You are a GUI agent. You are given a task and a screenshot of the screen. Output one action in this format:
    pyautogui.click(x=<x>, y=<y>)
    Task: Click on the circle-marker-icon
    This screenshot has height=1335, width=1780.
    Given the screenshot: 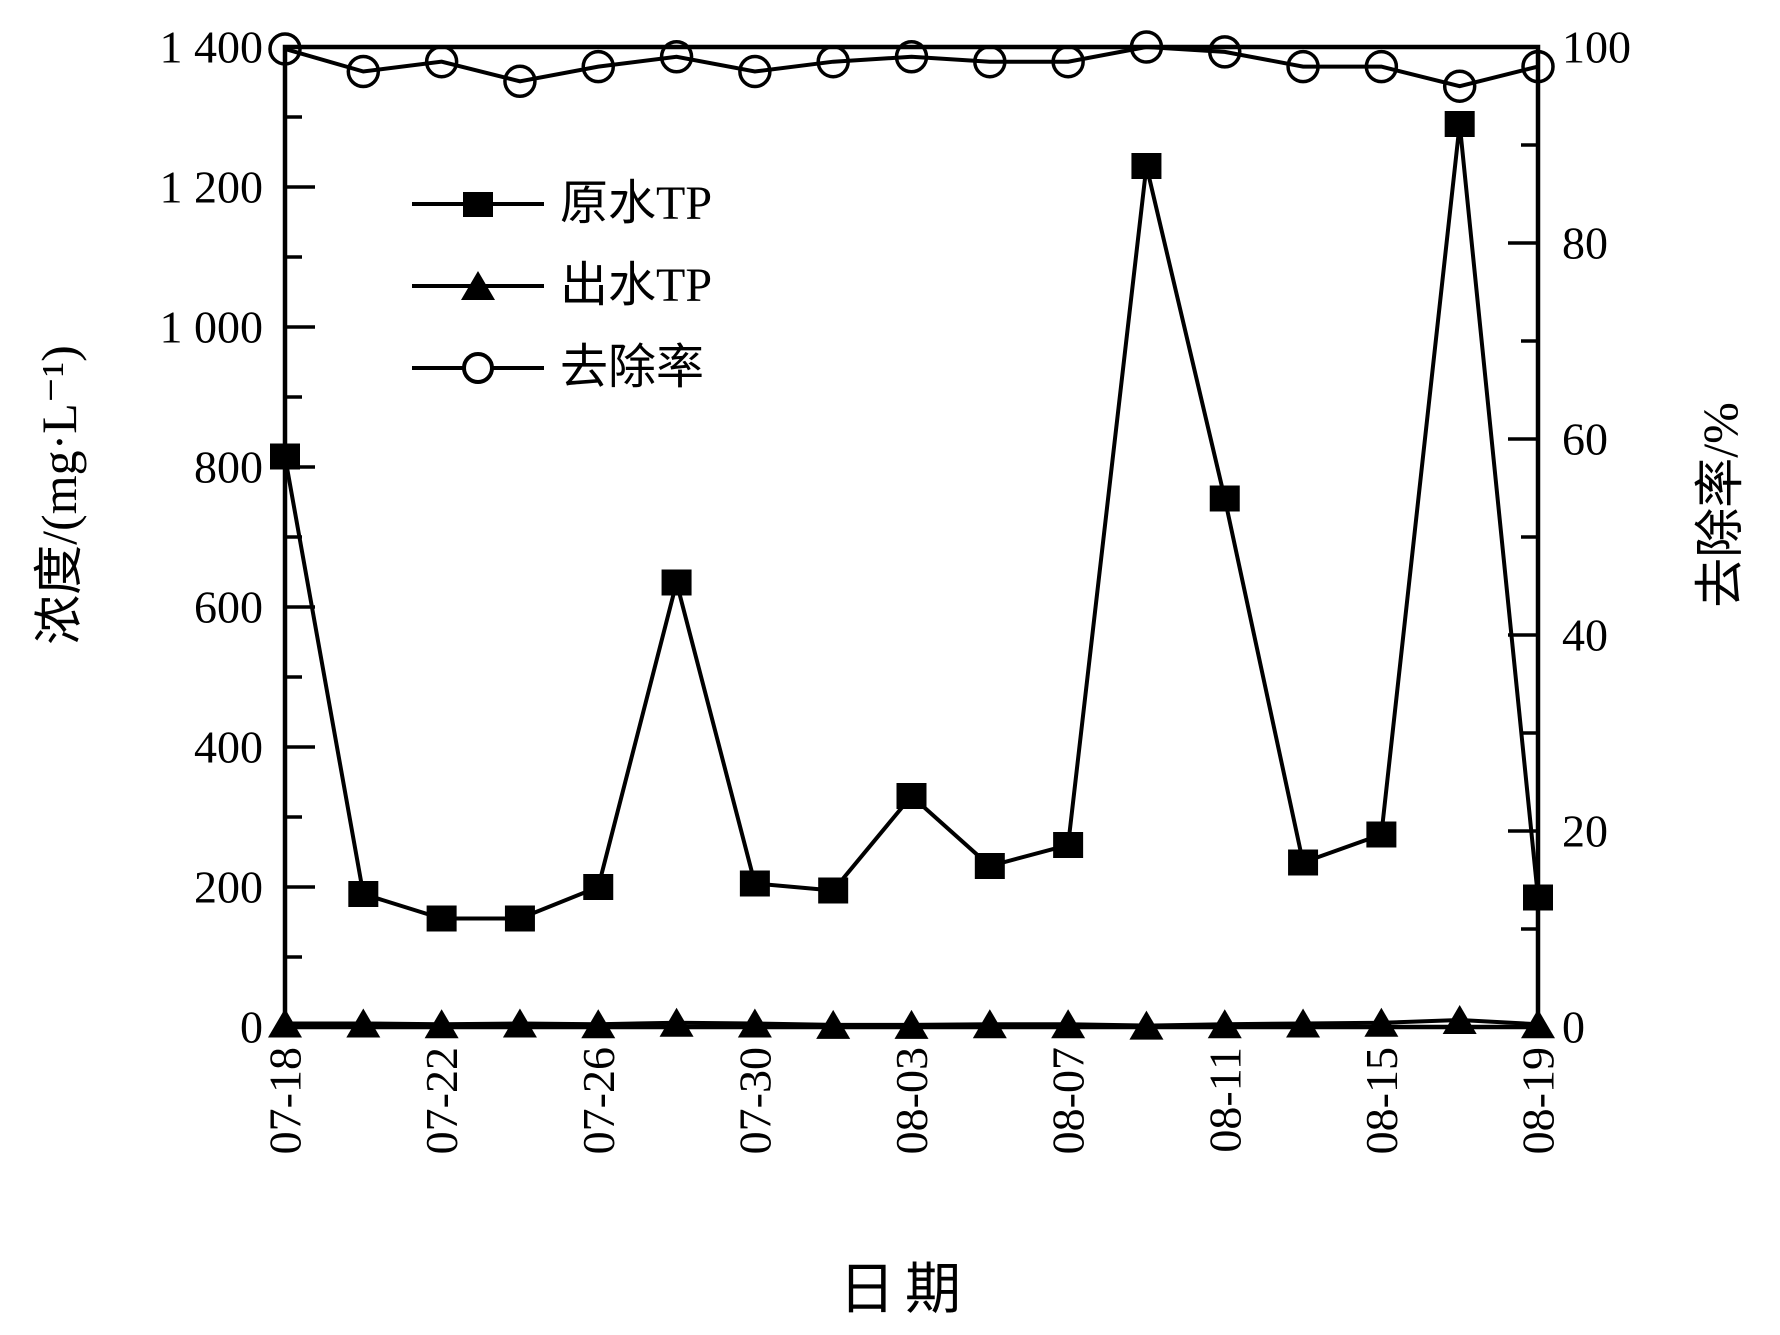 What is the action you would take?
    pyautogui.click(x=478, y=368)
    